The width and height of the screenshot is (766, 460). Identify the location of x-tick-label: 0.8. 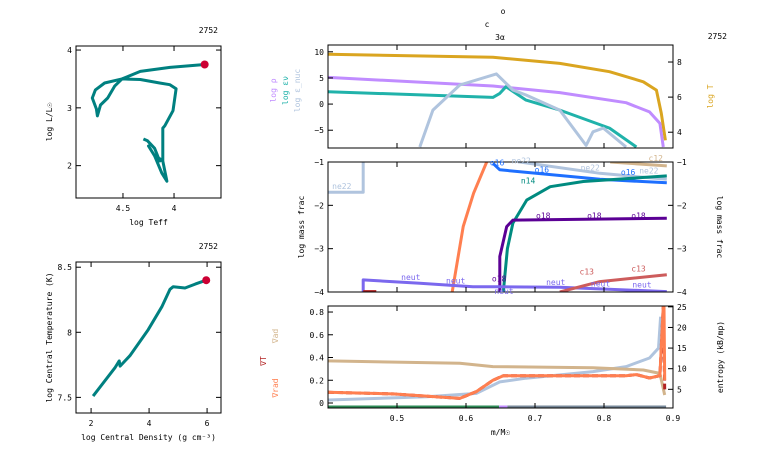
(604, 418).